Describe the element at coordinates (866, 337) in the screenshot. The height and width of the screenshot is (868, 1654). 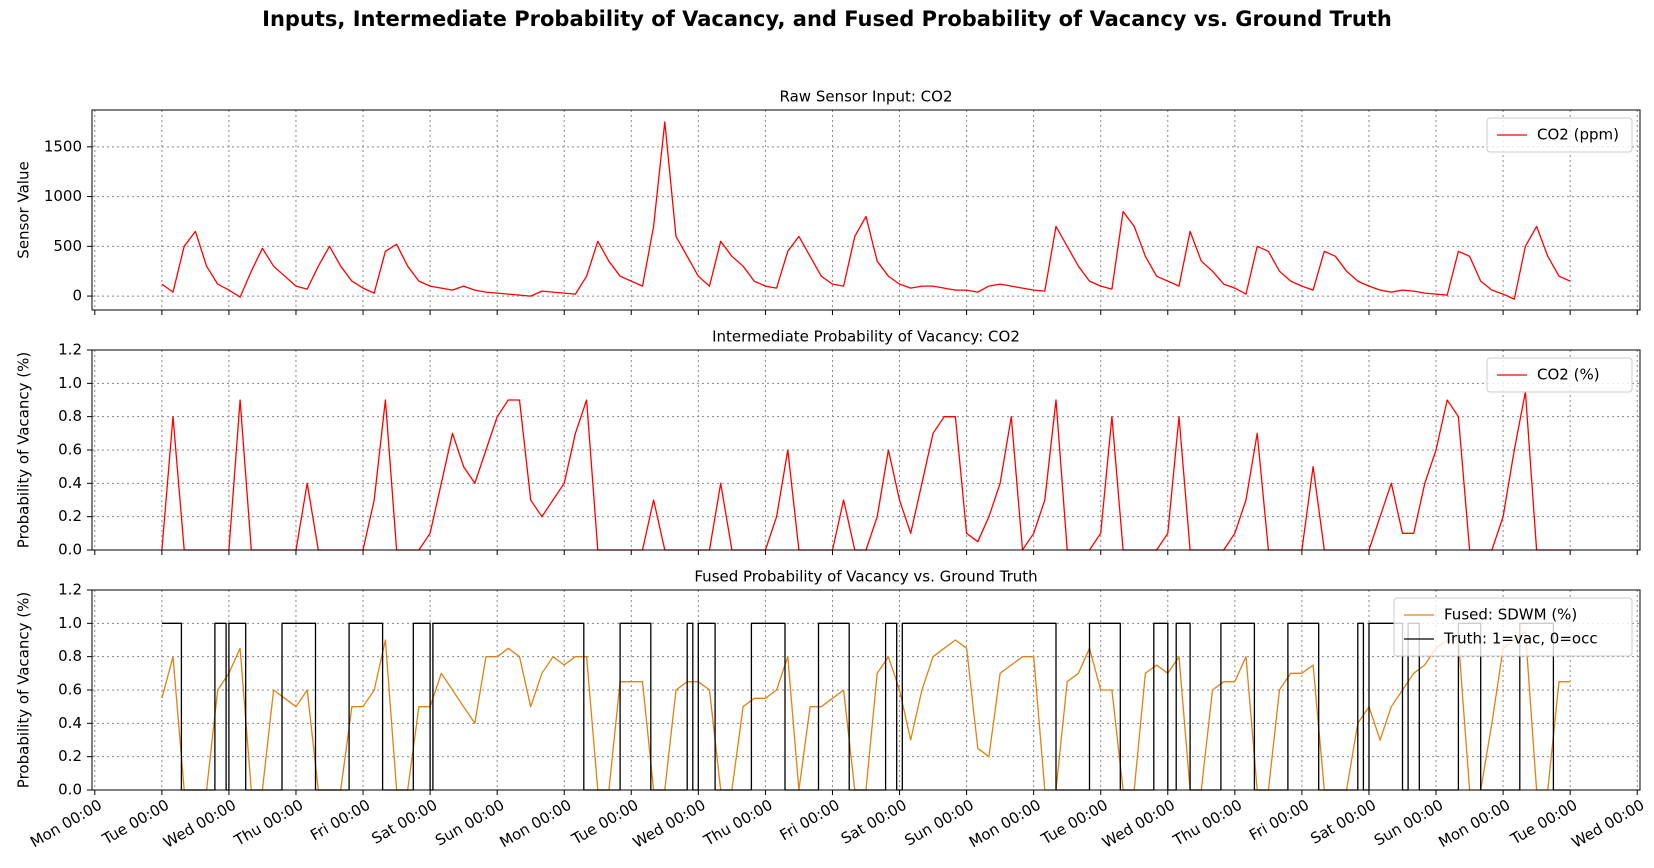
I see `subplot-title: Intermediate Probability of Vacancy: CO2` at that location.